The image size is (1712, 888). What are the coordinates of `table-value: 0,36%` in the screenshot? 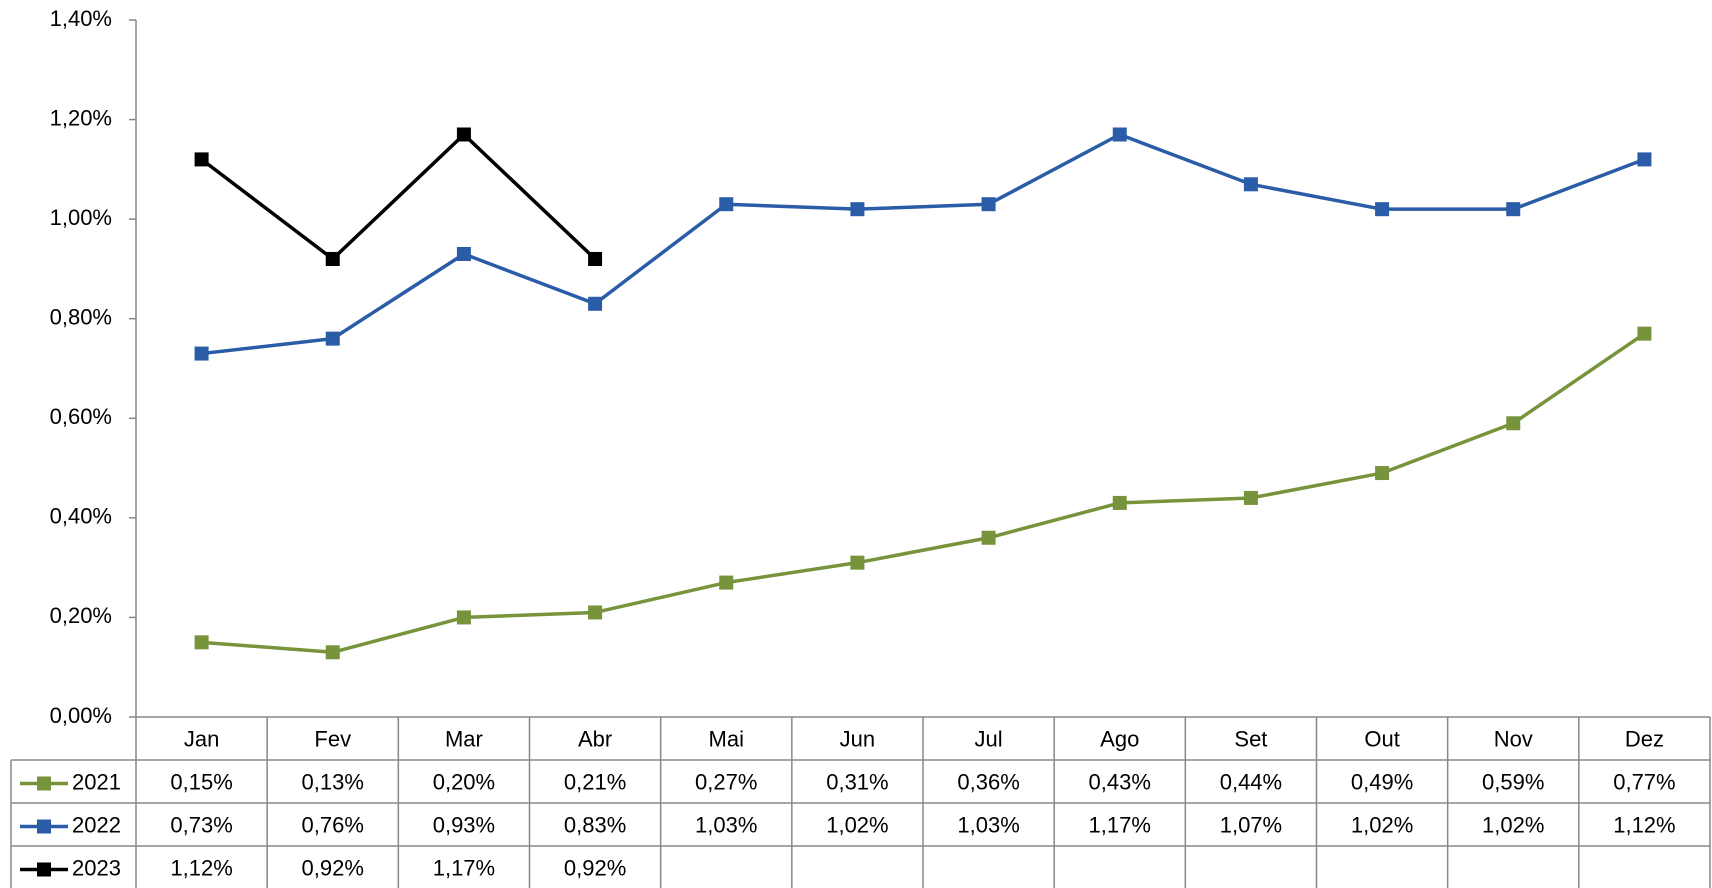 It's located at (988, 781).